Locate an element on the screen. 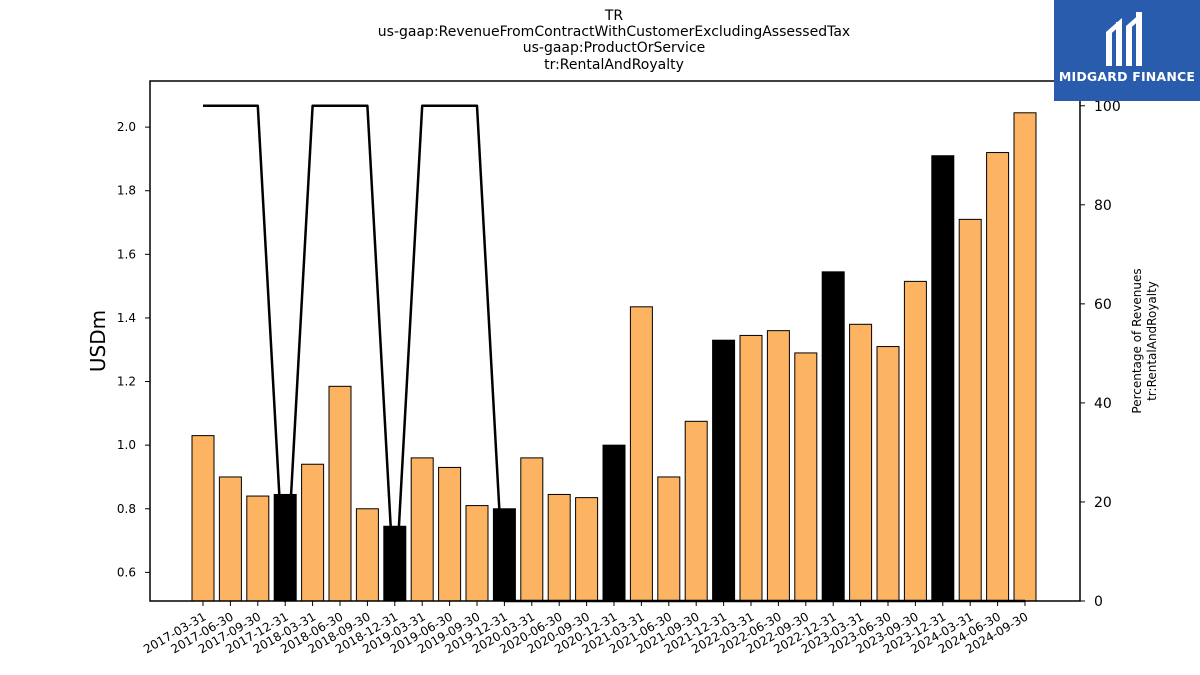  y-right-tick-label: 40 is located at coordinates (1103, 404).